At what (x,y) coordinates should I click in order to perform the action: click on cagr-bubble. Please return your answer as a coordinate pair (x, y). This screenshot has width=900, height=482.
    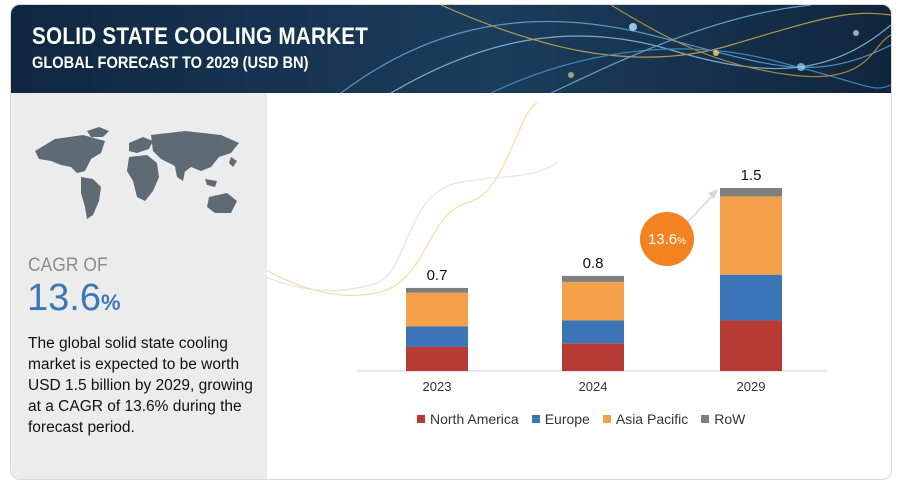
    Looking at the image, I should click on (667, 239).